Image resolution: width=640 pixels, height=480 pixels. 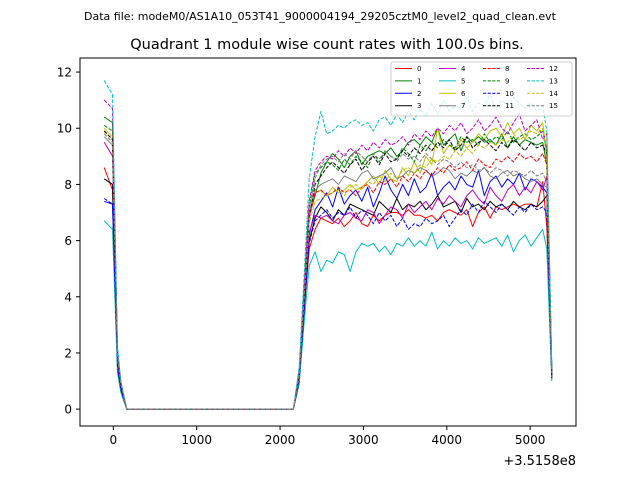 I want to click on x-tick-label: 3000, so click(x=363, y=440).